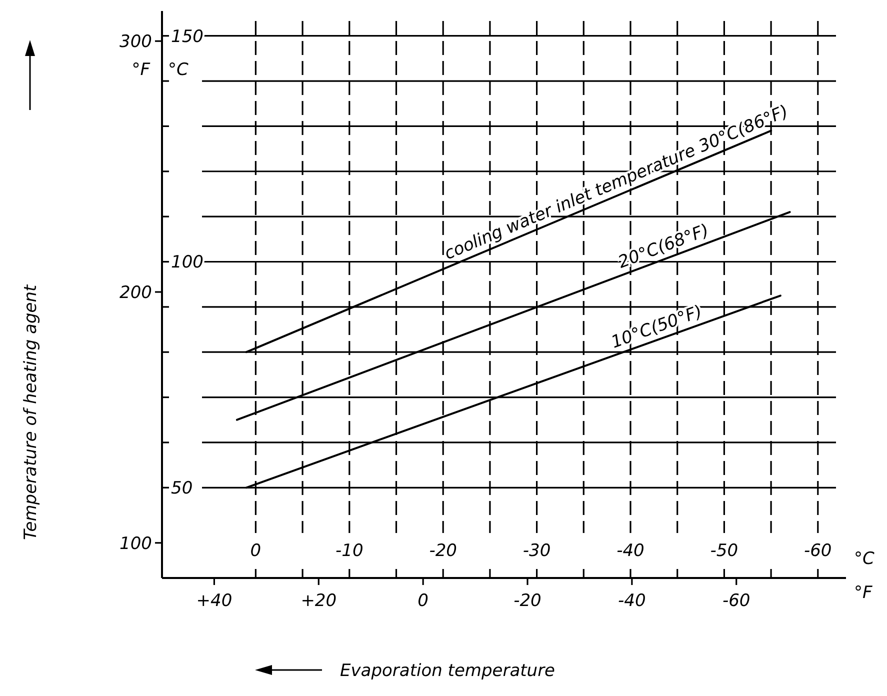  I want to click on x-tick-label: -60, so click(818, 551).